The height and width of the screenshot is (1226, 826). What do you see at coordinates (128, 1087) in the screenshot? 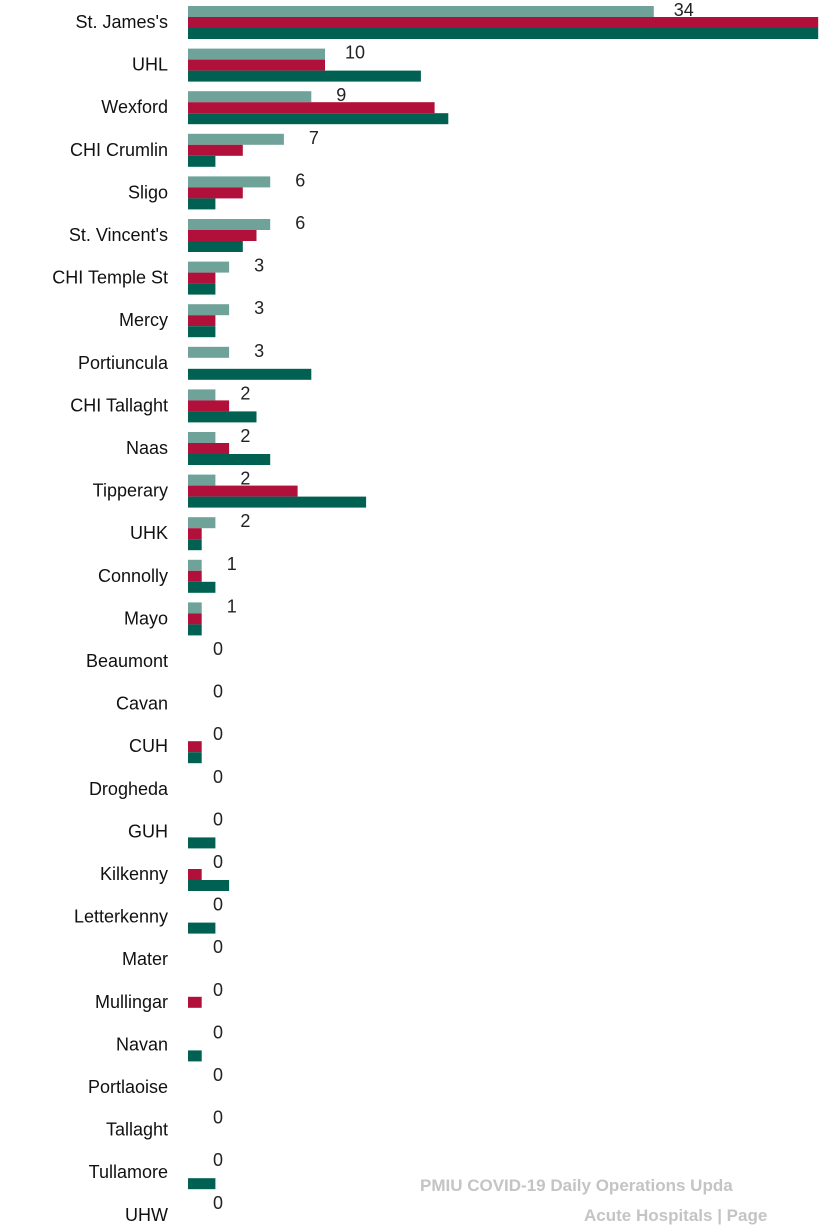
I see `category-label: Portlaoise` at bounding box center [128, 1087].